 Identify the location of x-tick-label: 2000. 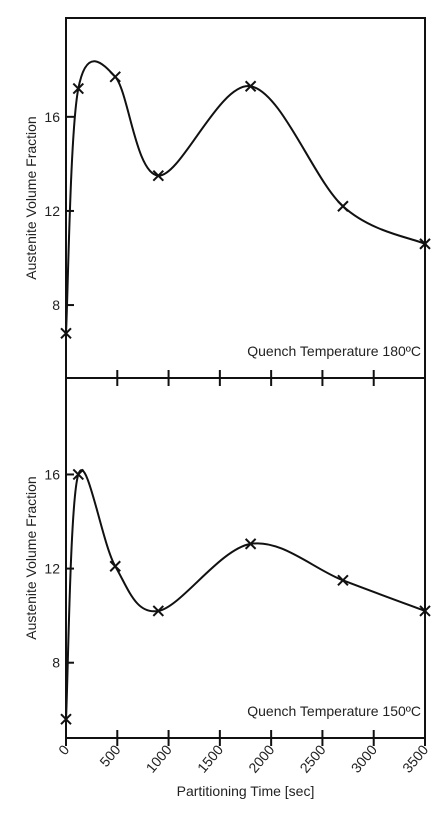
(261, 758).